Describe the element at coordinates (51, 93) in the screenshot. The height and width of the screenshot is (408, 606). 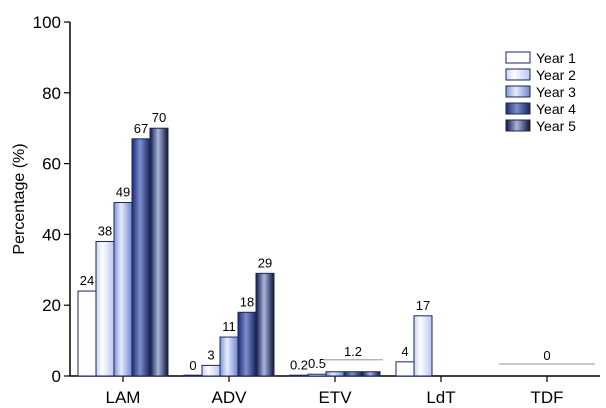
I see `y-tick-label: 80` at that location.